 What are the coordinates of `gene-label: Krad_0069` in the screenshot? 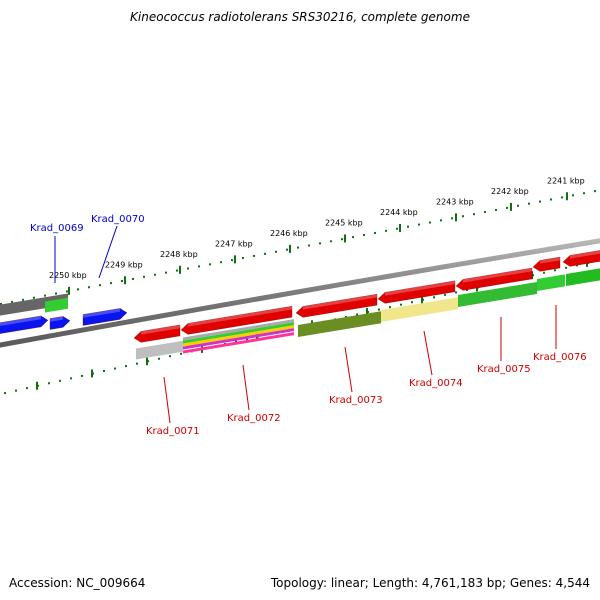 It's located at (57, 228).